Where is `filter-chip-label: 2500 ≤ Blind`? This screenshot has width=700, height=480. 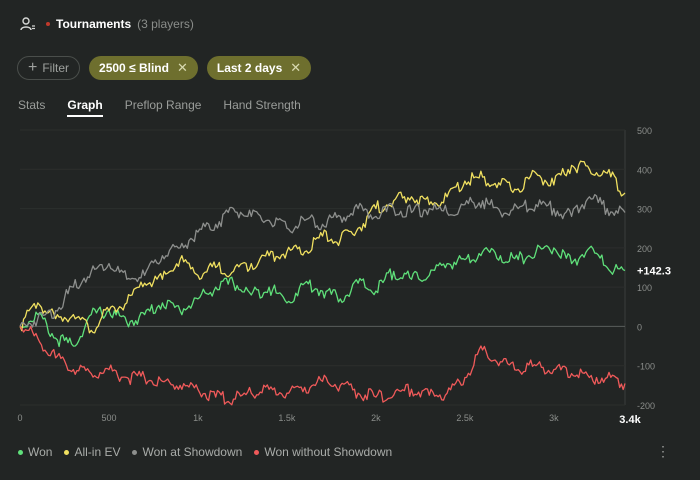
filter-chip-label: 2500 ≤ Blind is located at coordinates (134, 68).